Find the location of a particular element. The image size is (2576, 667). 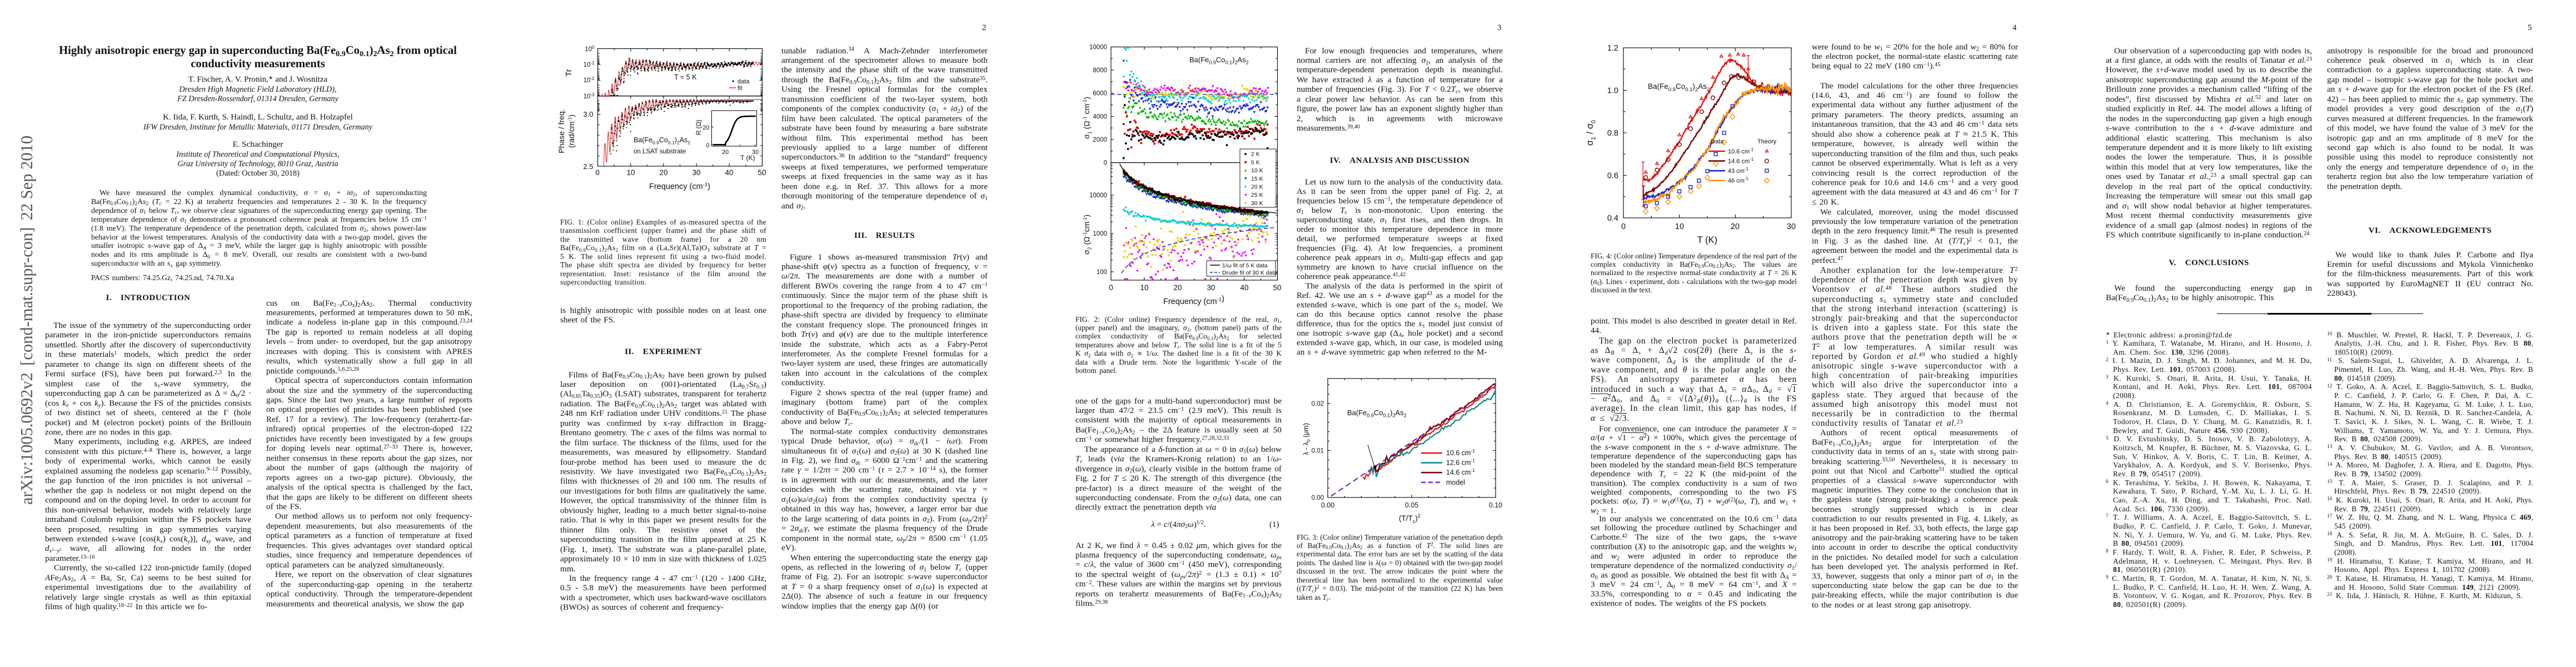

svg-text: 1000 is located at coordinates (1100, 234).